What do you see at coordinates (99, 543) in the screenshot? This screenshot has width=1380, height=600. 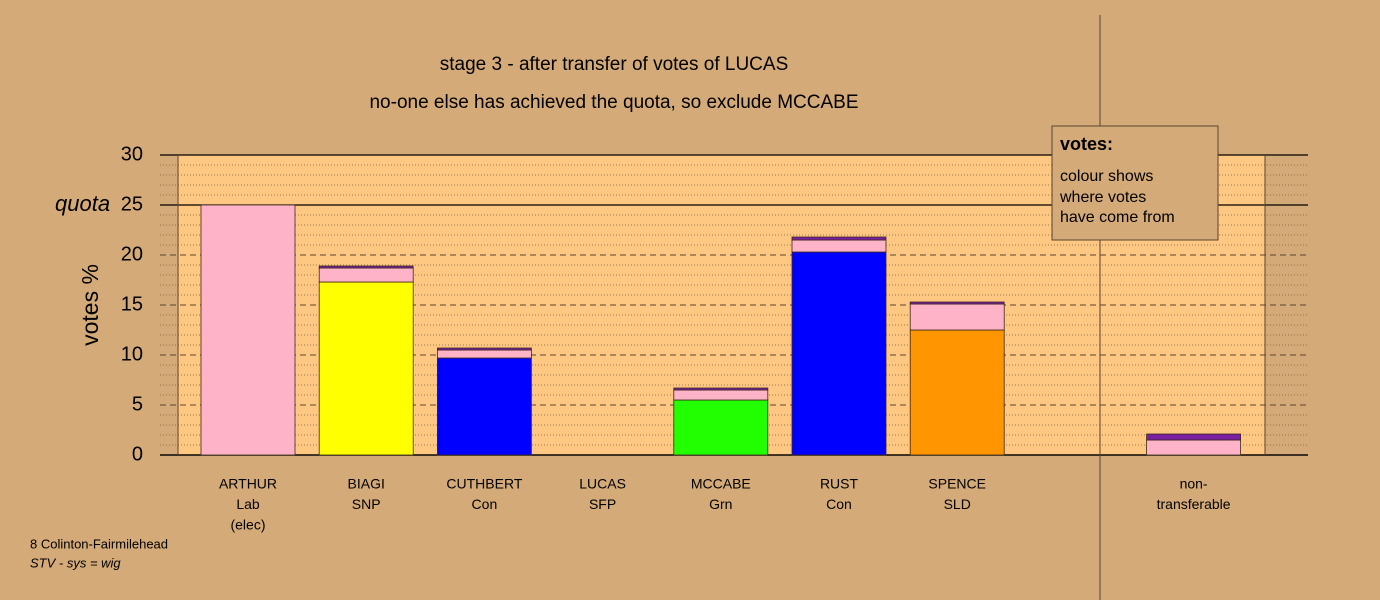 I see `footer: 8 Colinton-Fairmilehead` at bounding box center [99, 543].